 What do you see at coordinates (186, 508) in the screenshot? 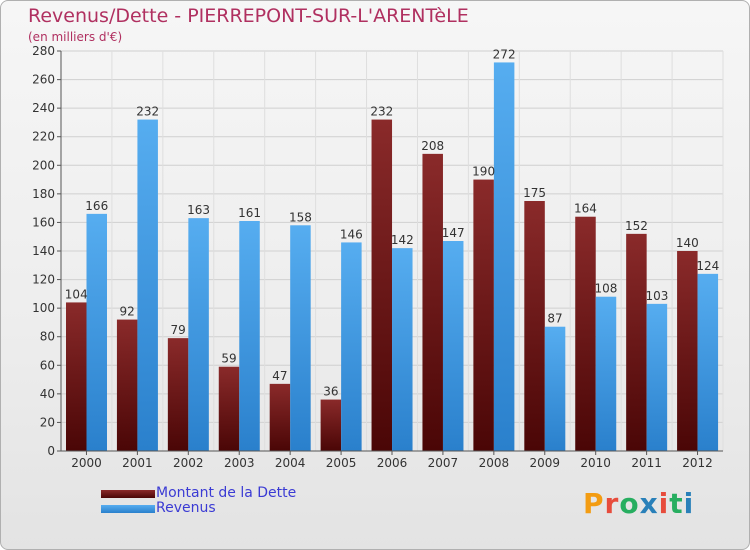
I see `legend-label-revenus: Revenus` at bounding box center [186, 508].